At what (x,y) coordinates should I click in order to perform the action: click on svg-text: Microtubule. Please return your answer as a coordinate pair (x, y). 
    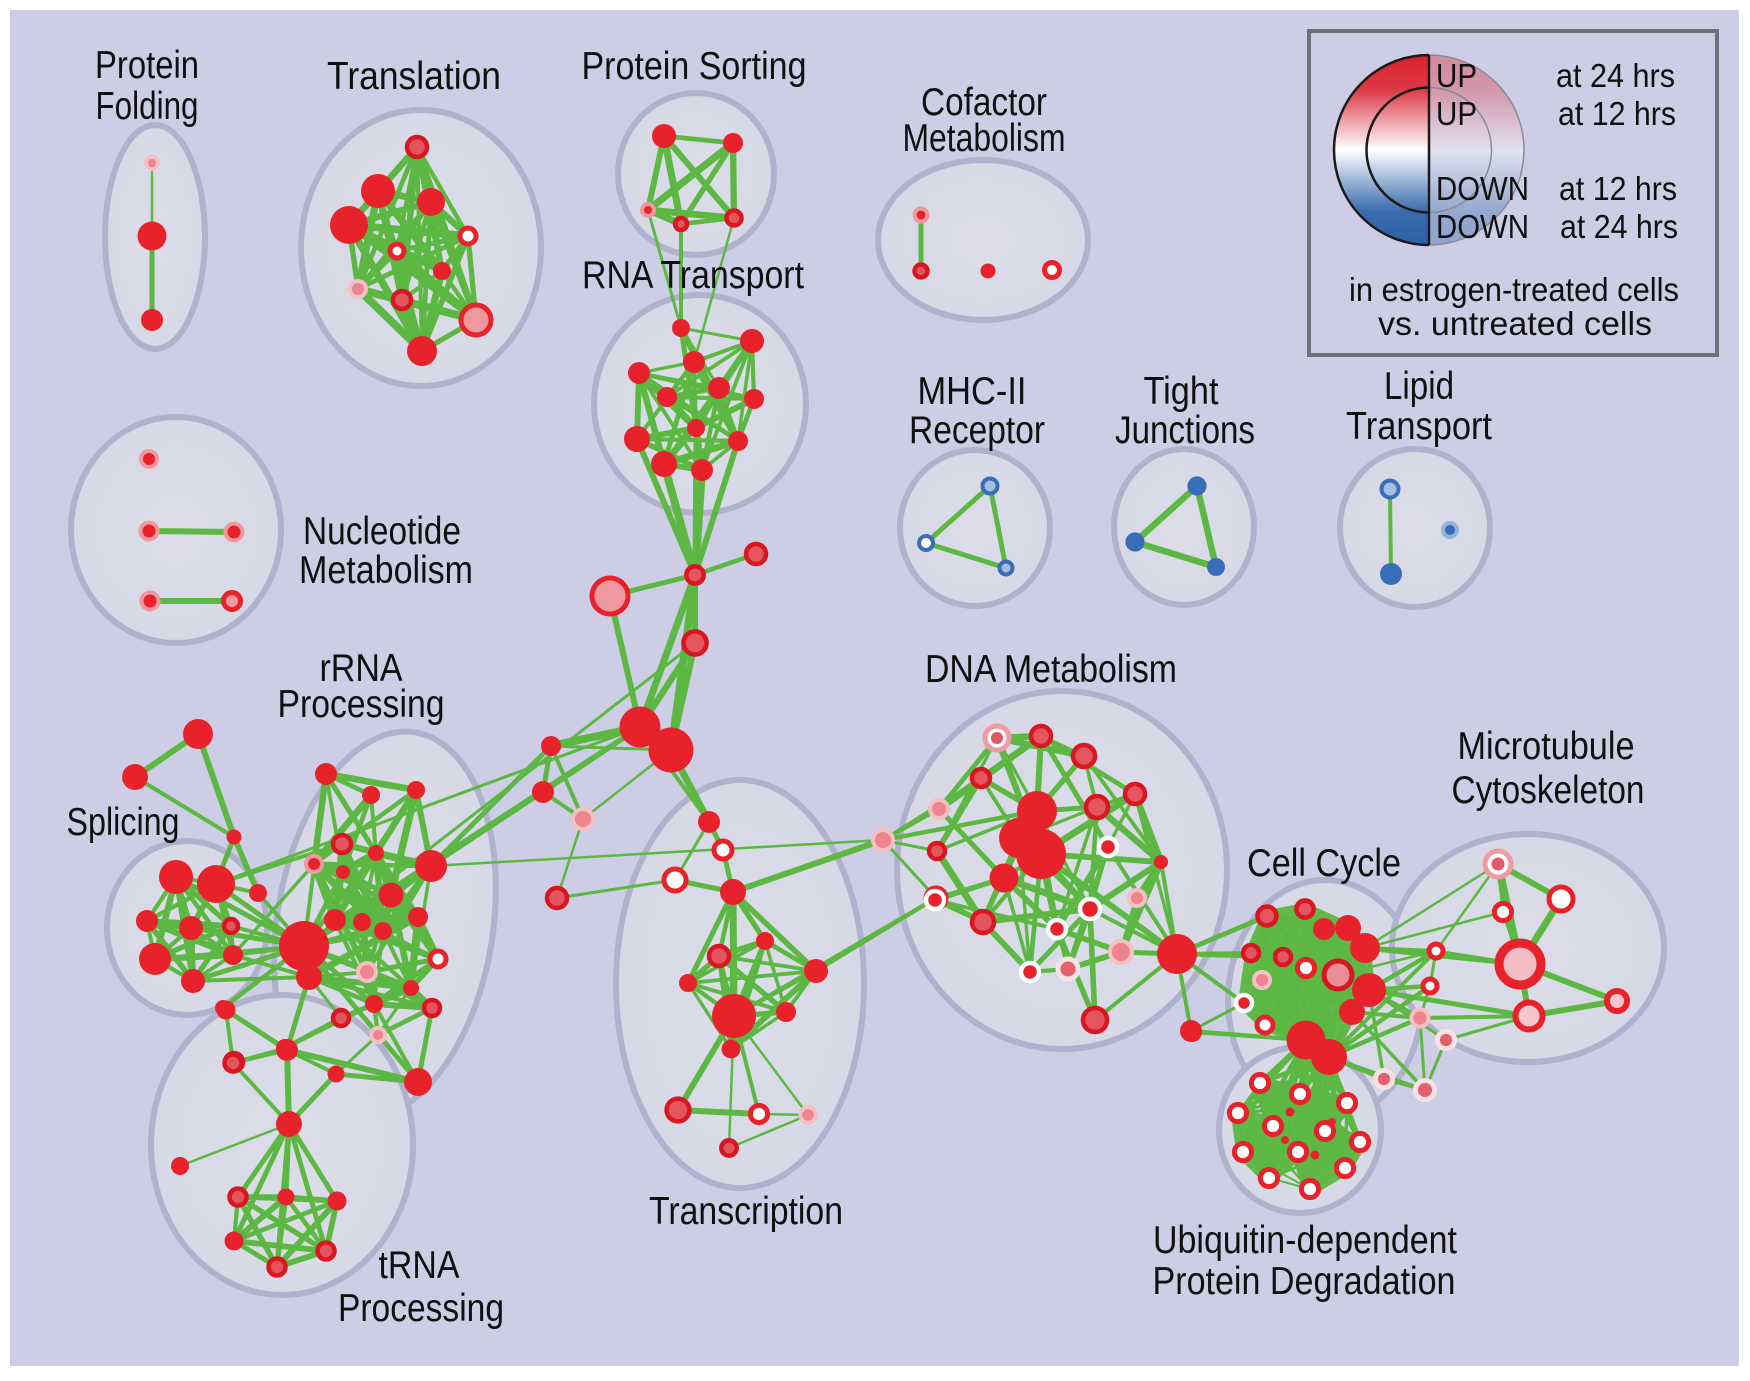
    Looking at the image, I should click on (1546, 746).